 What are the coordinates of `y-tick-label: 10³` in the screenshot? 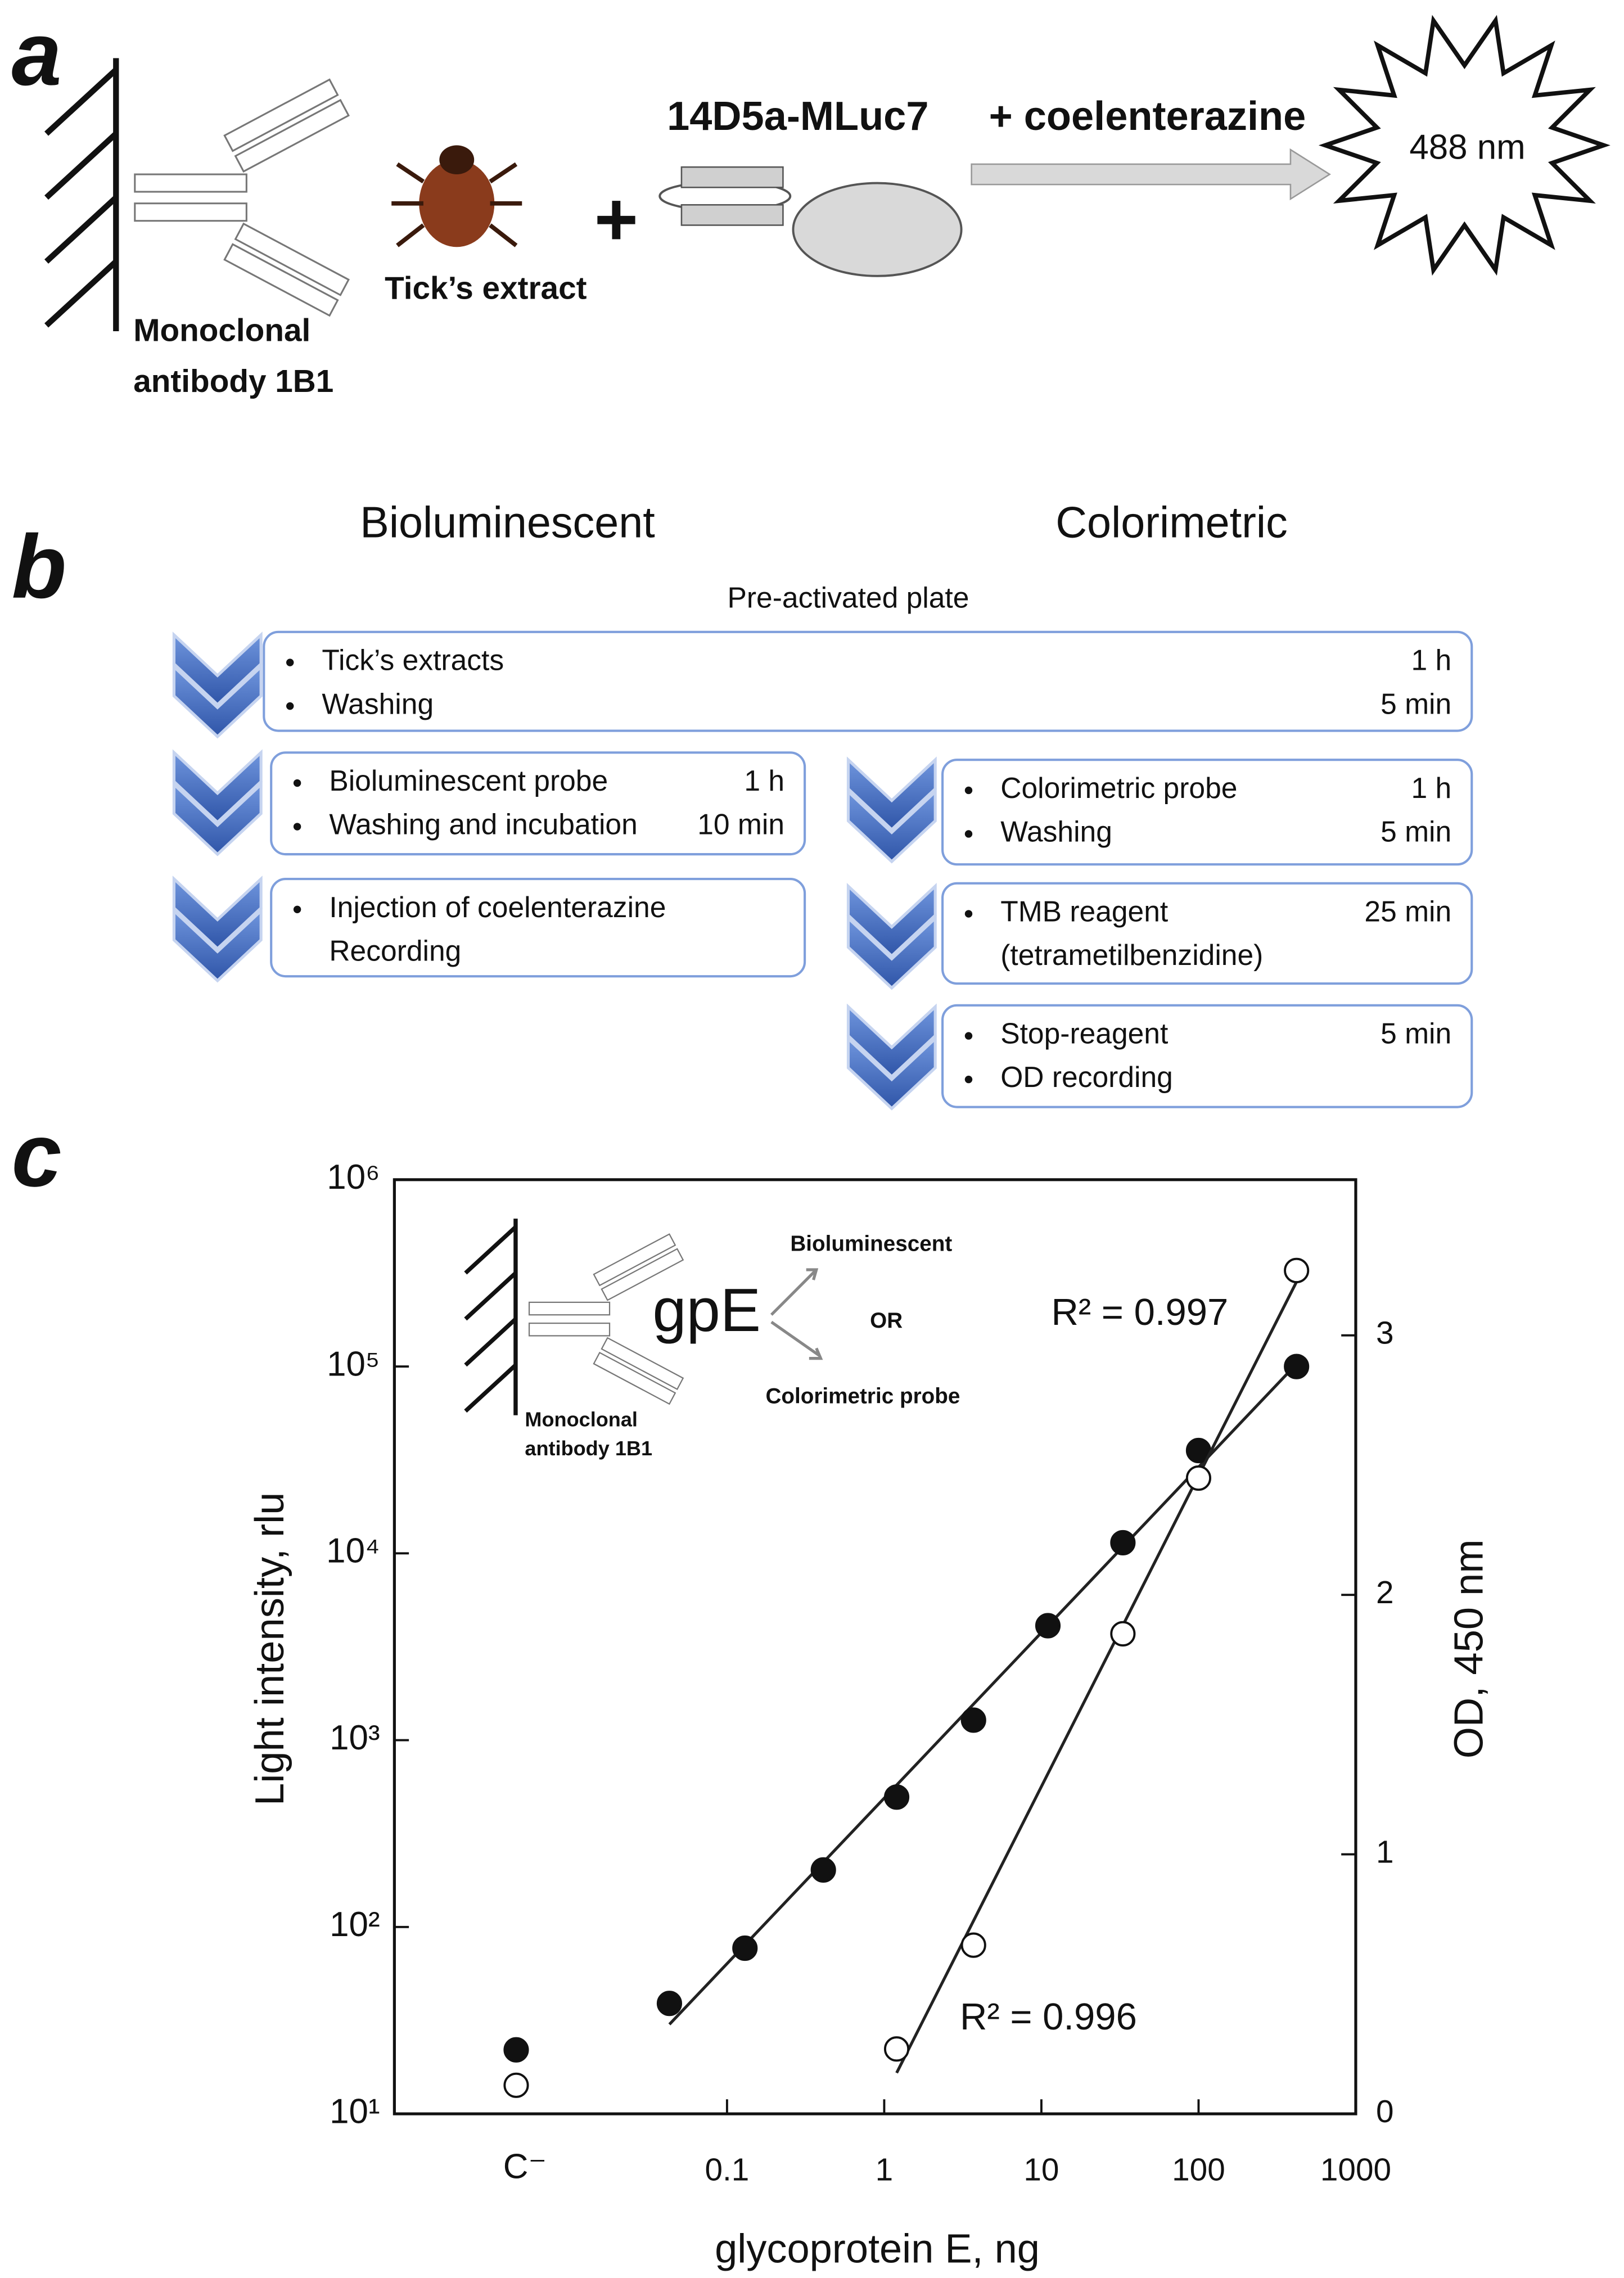 It's located at (355, 1737).